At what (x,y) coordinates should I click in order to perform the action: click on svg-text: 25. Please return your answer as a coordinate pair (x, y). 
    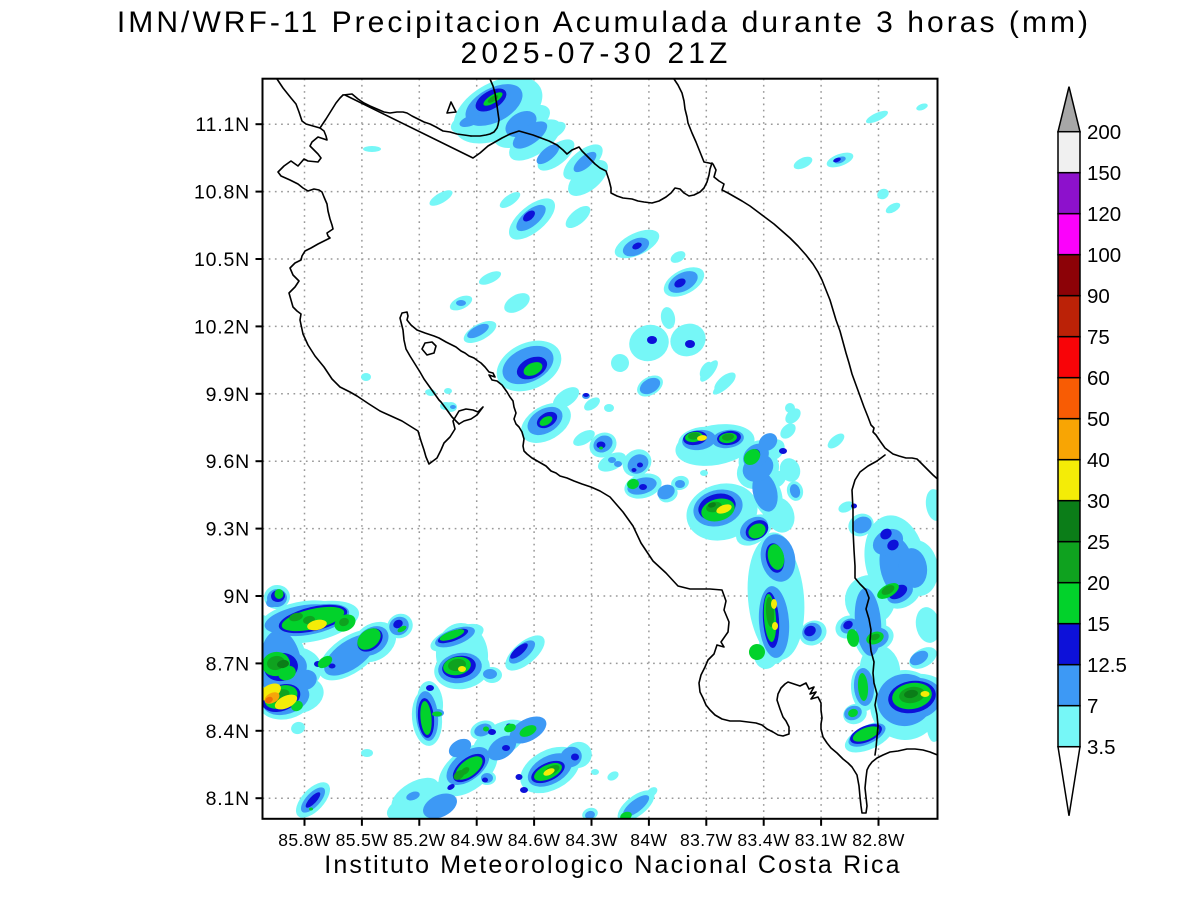
    Looking at the image, I should click on (1098, 542).